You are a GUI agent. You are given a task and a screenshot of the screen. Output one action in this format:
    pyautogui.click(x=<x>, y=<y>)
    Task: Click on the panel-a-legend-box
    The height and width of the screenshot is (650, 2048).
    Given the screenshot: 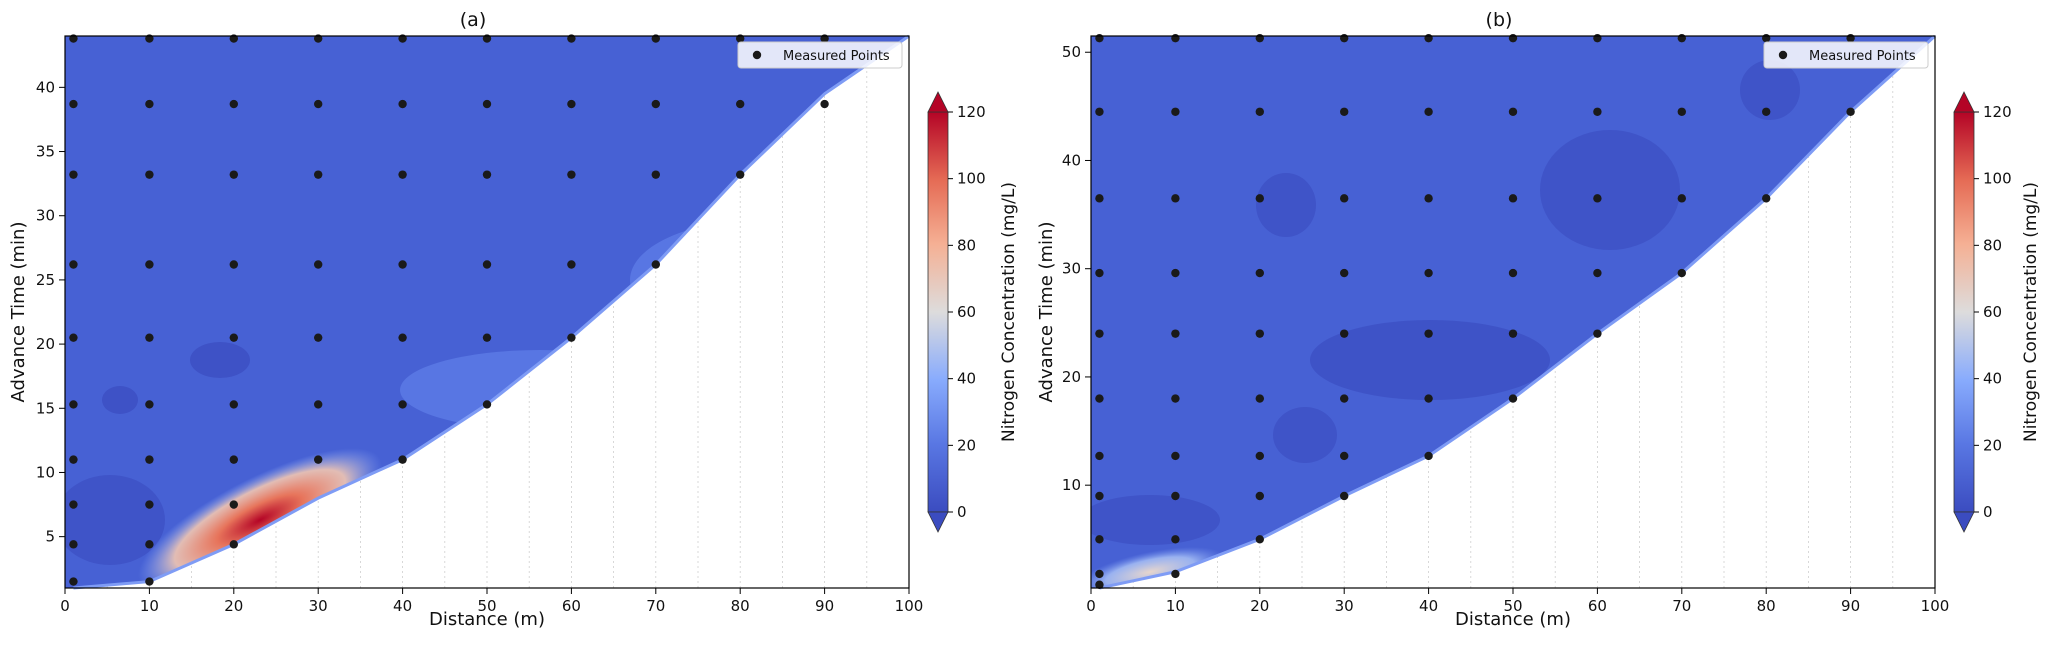 What is the action you would take?
    pyautogui.click(x=820, y=55)
    